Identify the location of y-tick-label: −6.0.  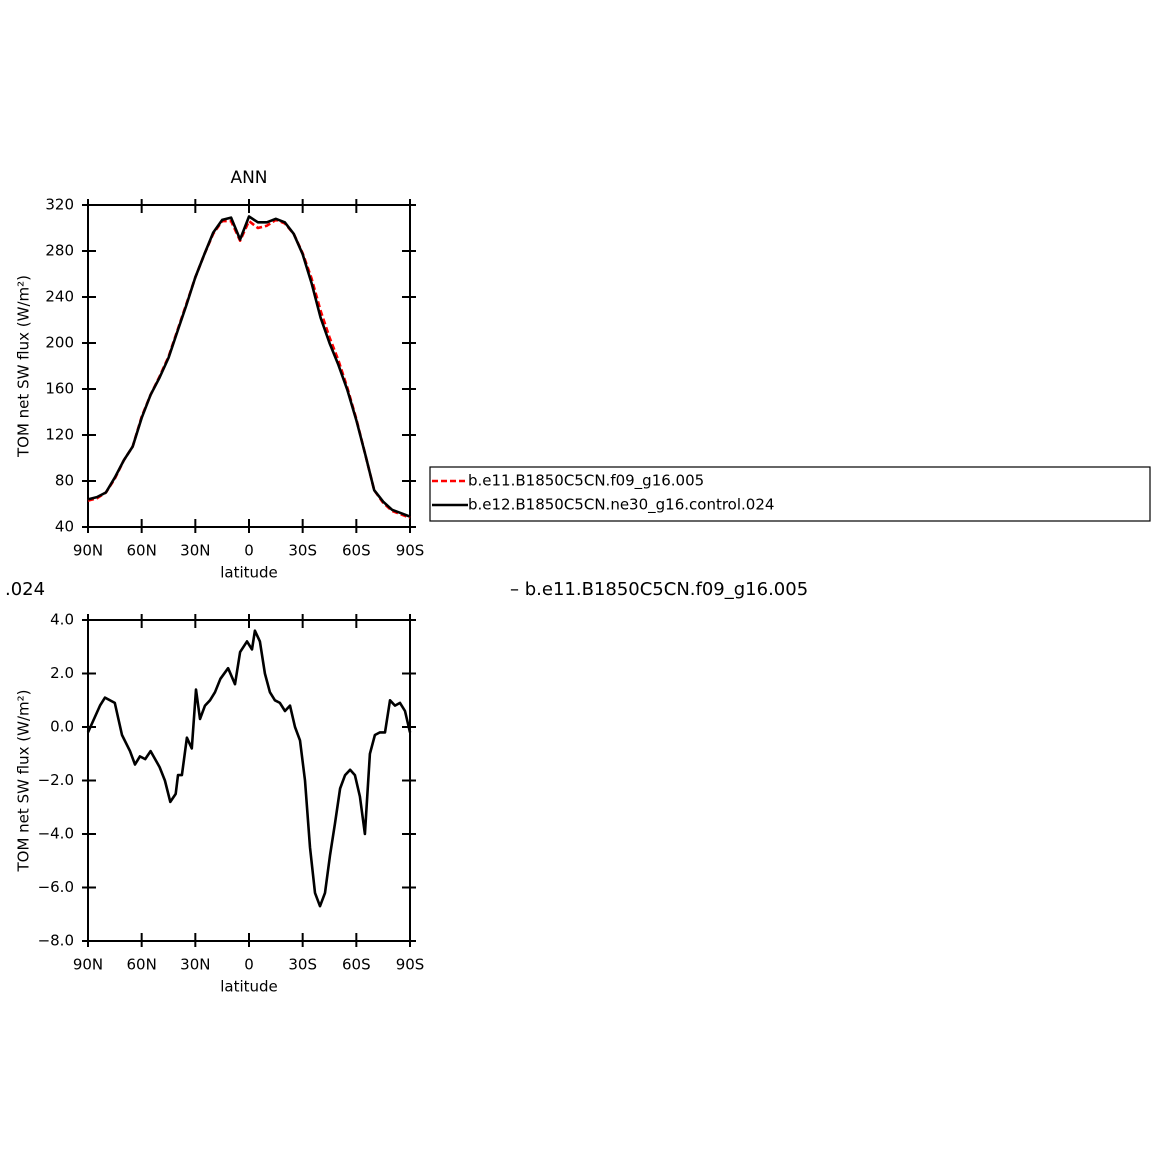
(56, 887).